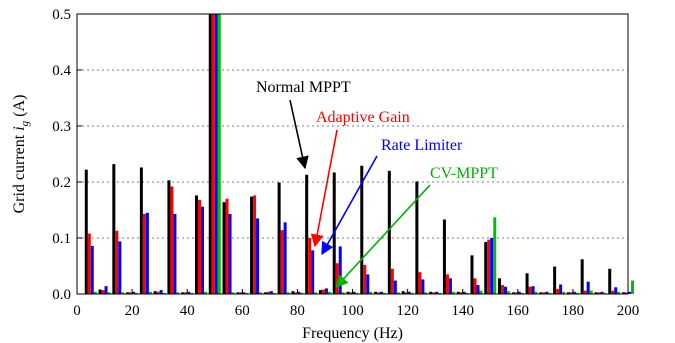  Describe the element at coordinates (77, 311) in the screenshot. I see `x-tick-label: 0` at that location.